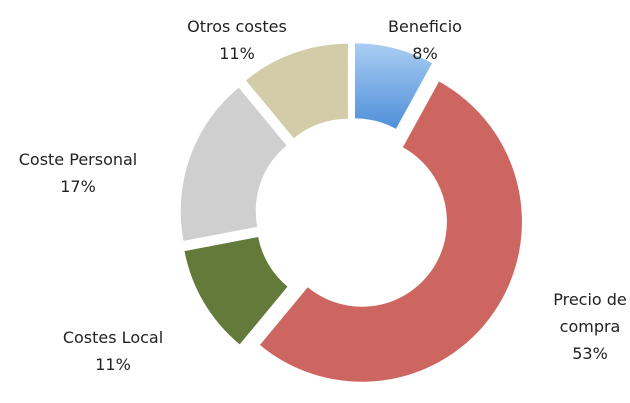 This screenshot has width=630, height=403. Describe the element at coordinates (590, 313) in the screenshot. I see `segment-label: Precio de compra` at that location.